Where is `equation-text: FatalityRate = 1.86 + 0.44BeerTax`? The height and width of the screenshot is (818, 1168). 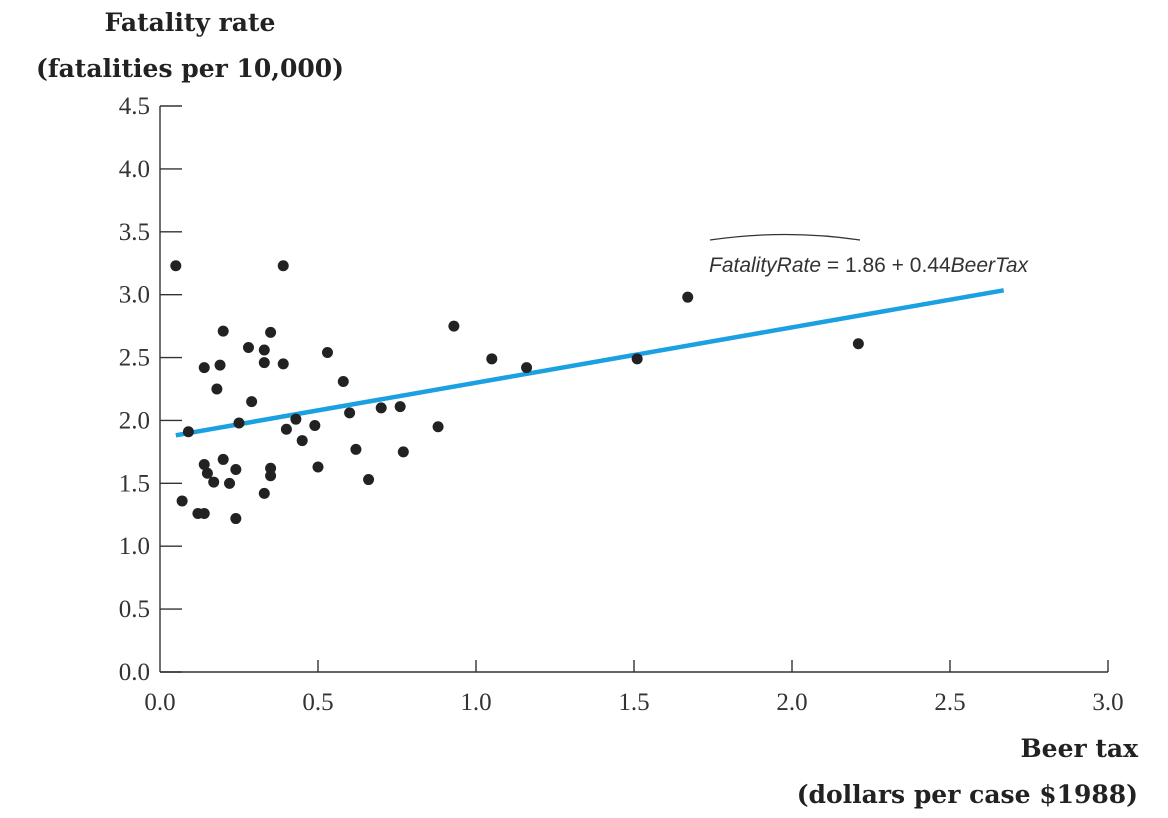 equation-text: FatalityRate = 1.86 + 0.44BeerTax is located at coordinates (869, 265).